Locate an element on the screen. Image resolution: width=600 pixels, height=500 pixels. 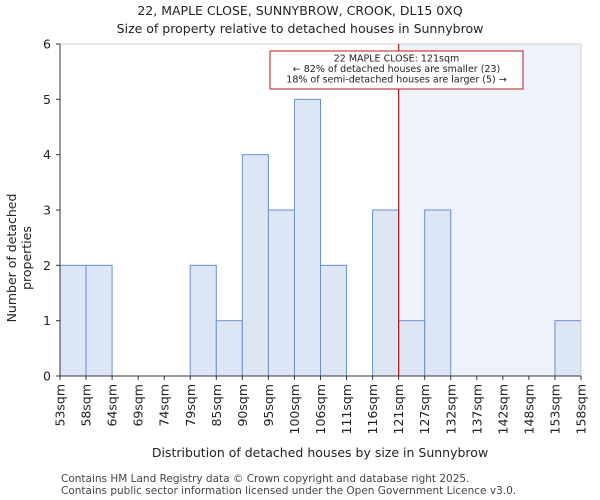
annotation-line-1: 22 MAPLE CLOSE: 121sqm is located at coordinates (397, 59).